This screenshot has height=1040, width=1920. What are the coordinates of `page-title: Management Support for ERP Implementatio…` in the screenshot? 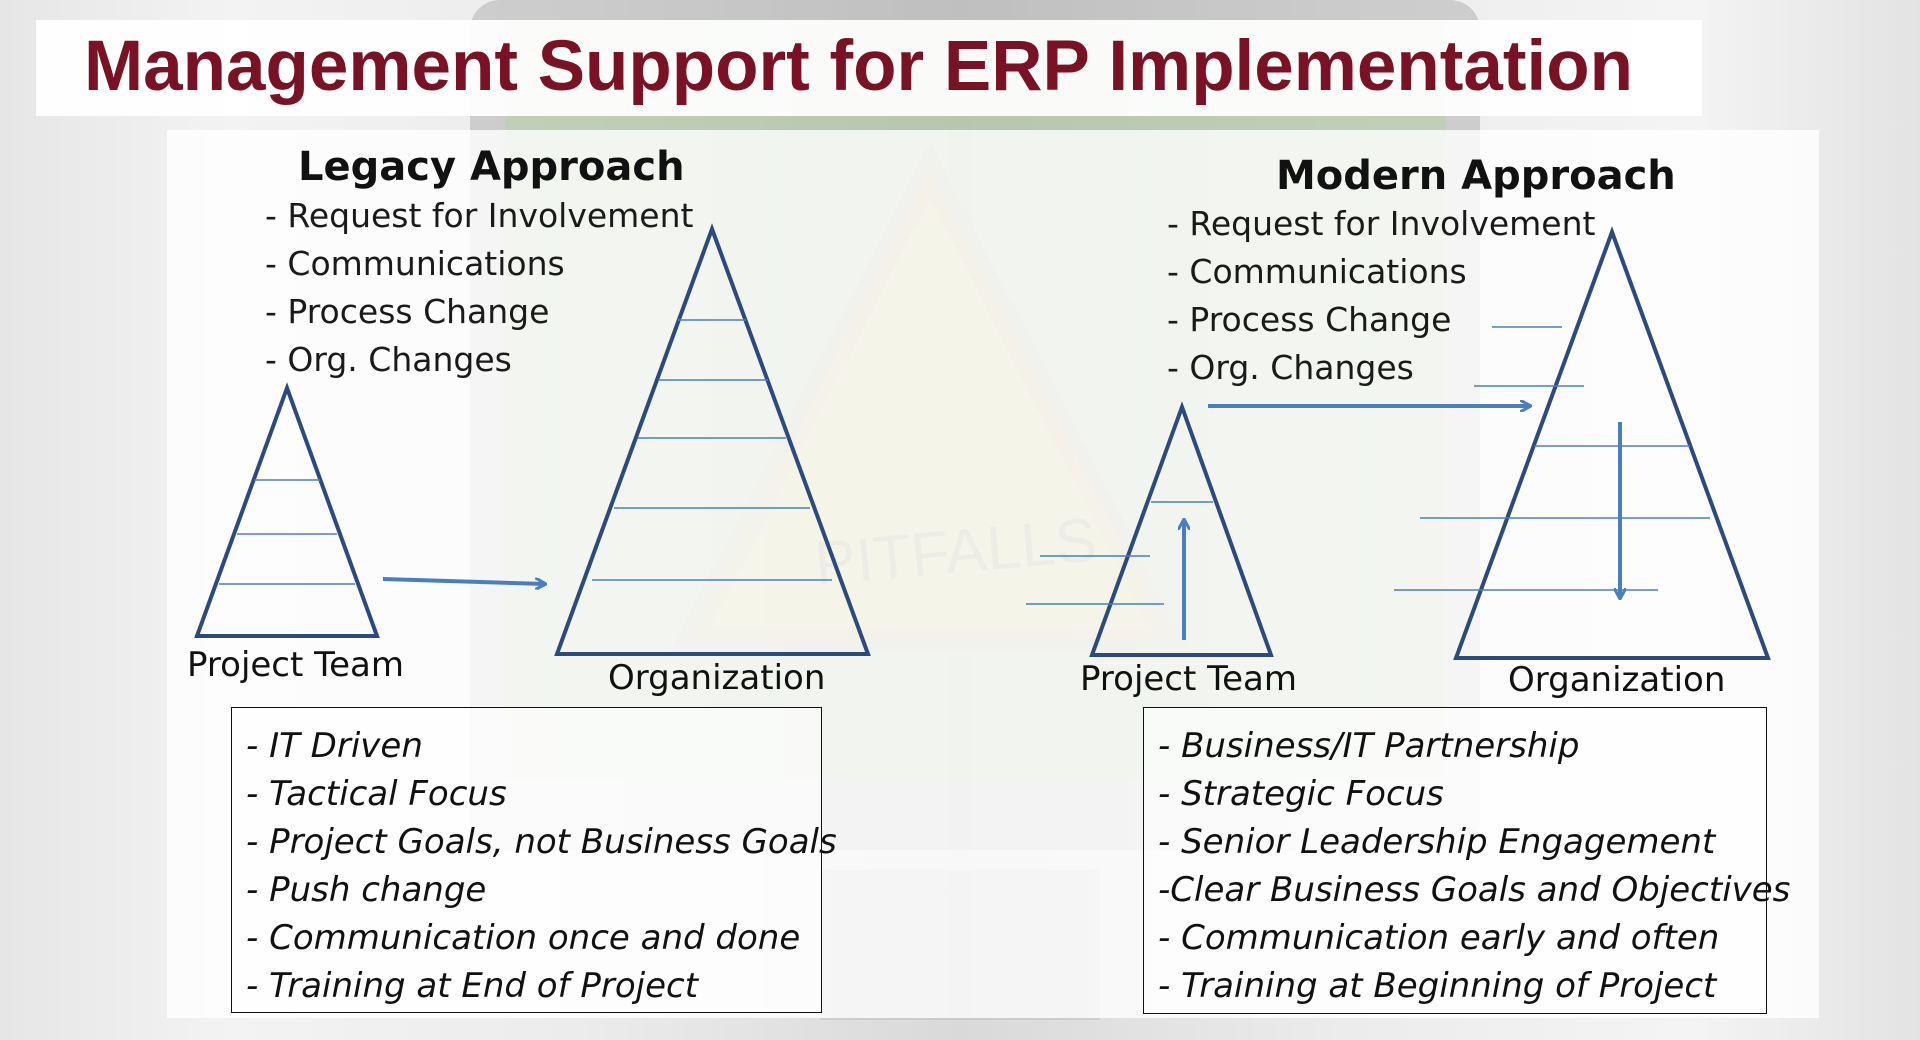 It's located at (858, 66).